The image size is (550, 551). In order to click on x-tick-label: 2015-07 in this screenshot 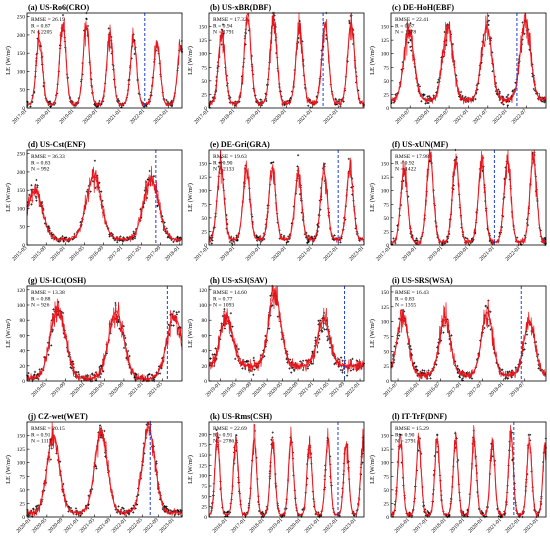, I will do `click(390, 389)`.